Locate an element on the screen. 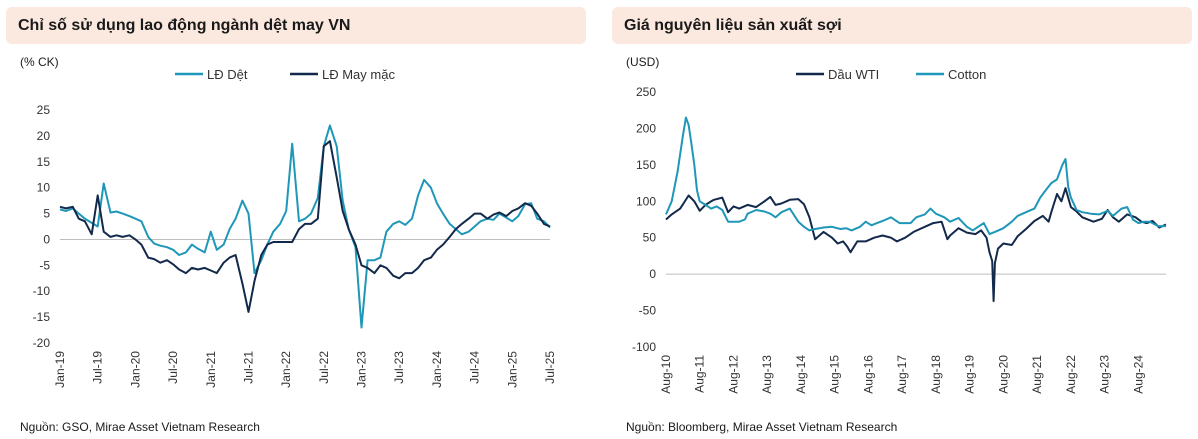  left-source: Nguồn: GSO, Mirae Asset Vietnam Research is located at coordinates (140, 427).